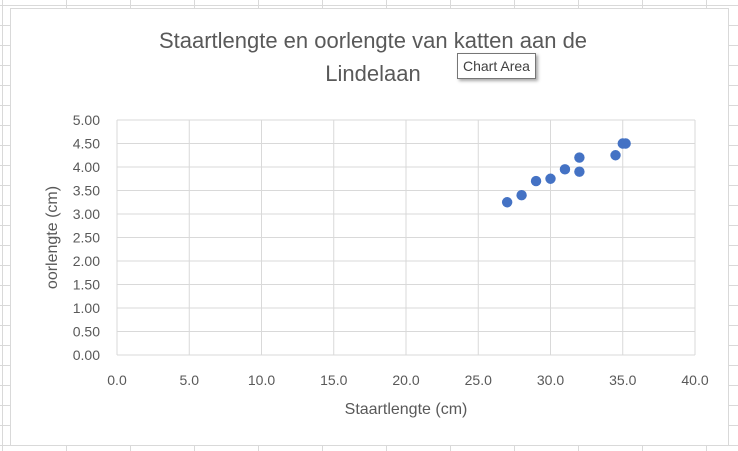  What do you see at coordinates (261, 380) in the screenshot?
I see `x-tick-label: 10.0` at bounding box center [261, 380].